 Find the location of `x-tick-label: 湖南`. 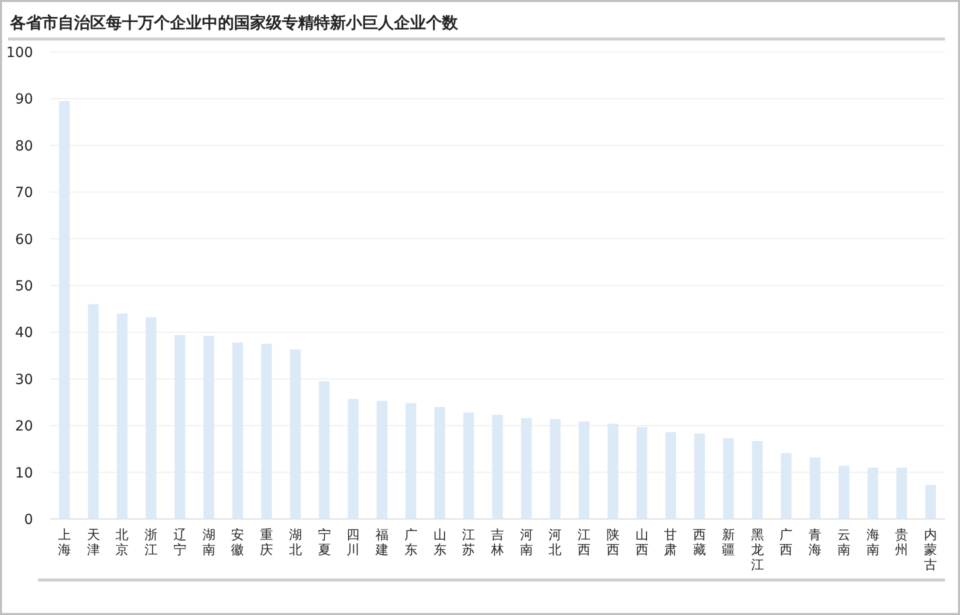

x-tick-label: 湖南 is located at coordinates (209, 543).